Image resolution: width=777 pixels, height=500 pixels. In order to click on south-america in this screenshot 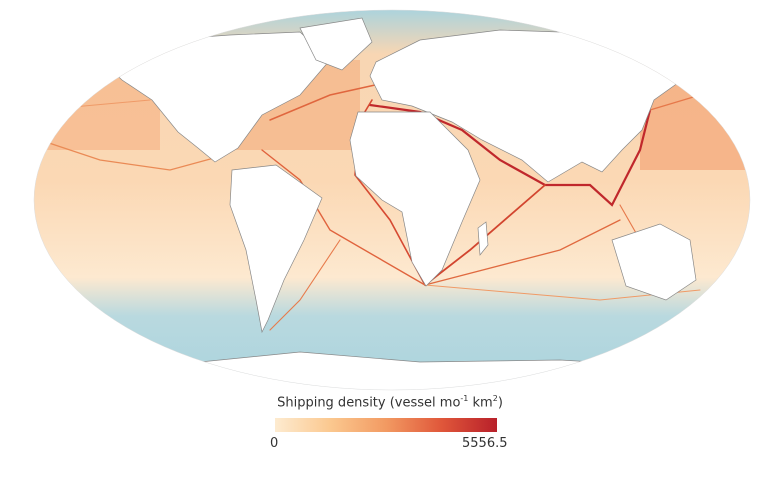, I will do `click(276, 249)`.